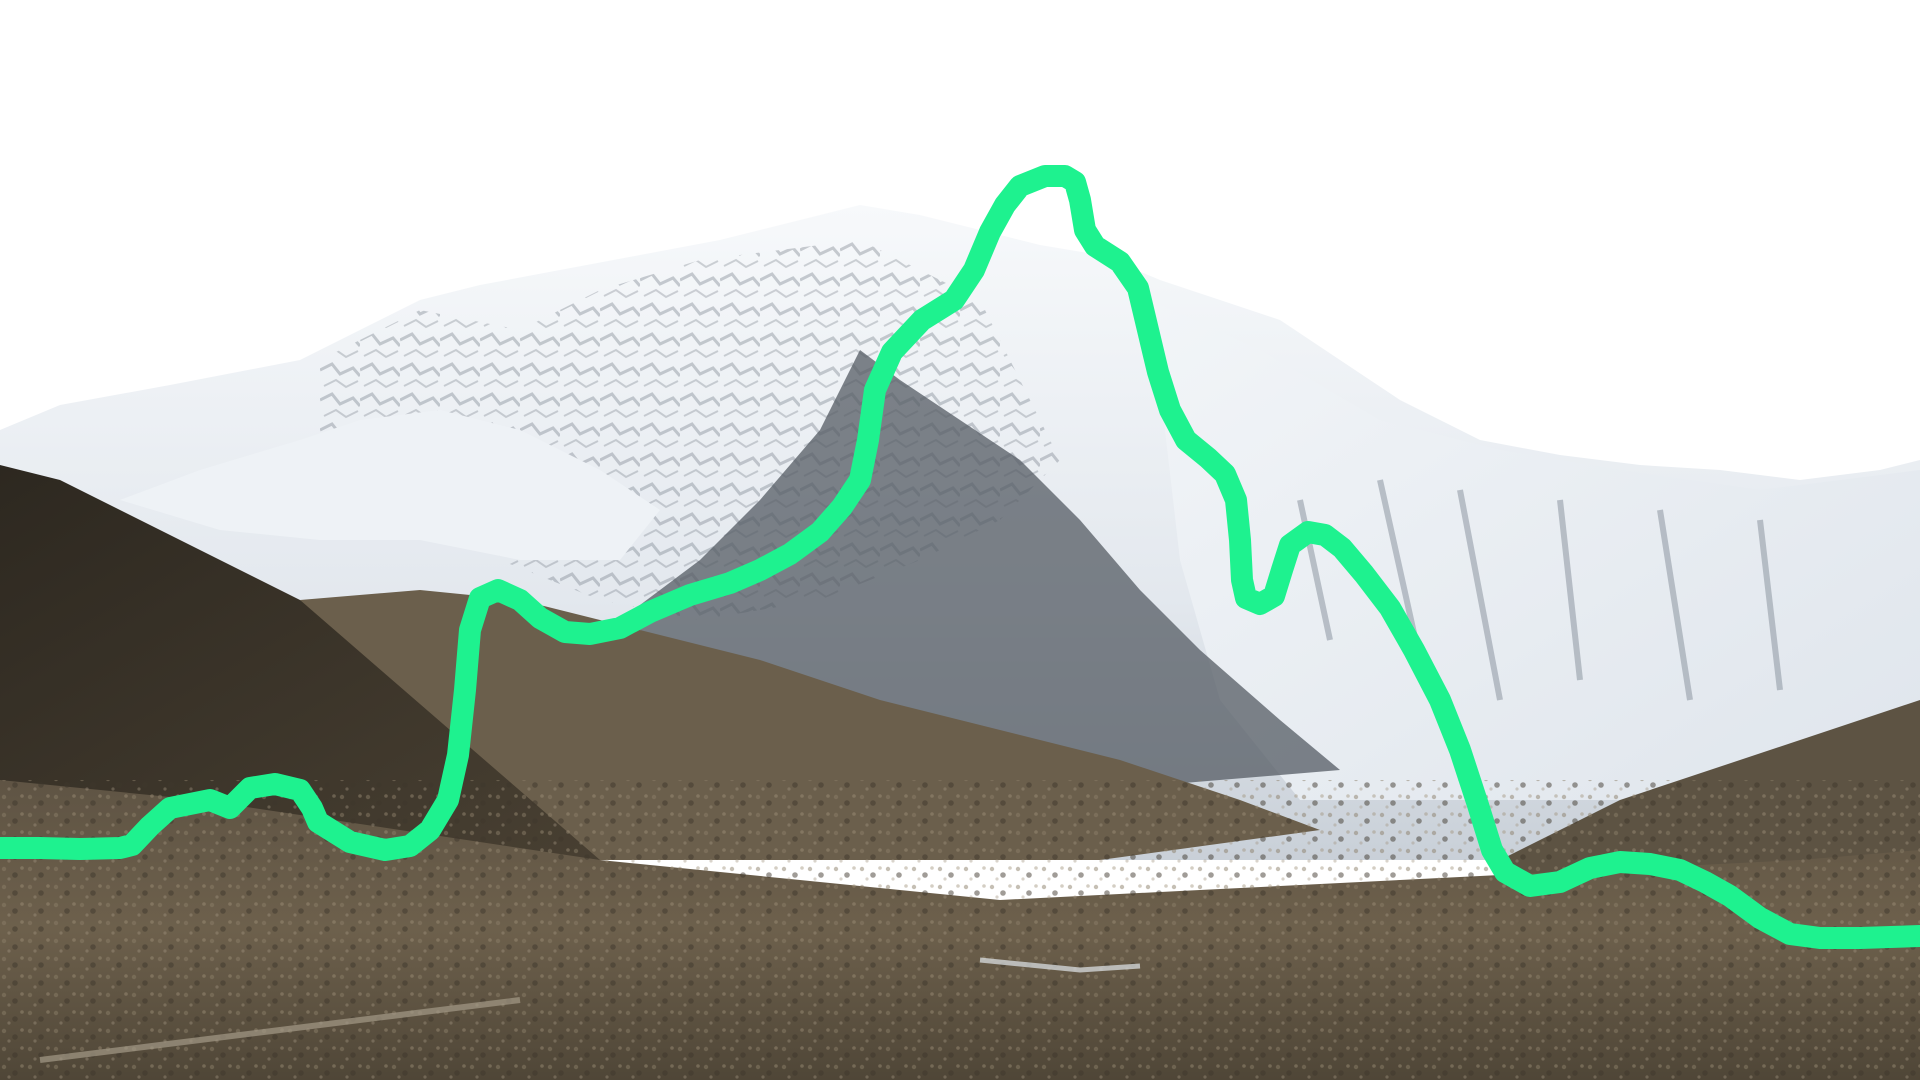 This screenshot has height=1080, width=1920. What do you see at coordinates (280, 1030) in the screenshot?
I see `trail` at bounding box center [280, 1030].